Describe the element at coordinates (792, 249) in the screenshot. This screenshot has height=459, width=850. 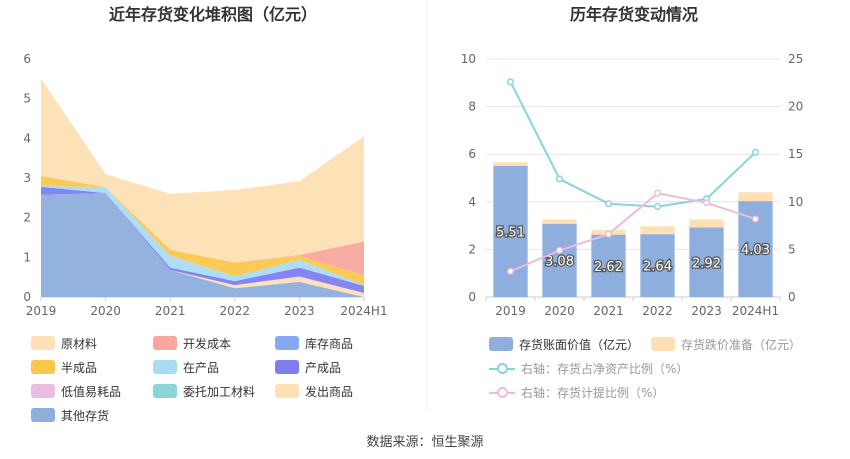
I see `y2-tick-label: 5` at that location.